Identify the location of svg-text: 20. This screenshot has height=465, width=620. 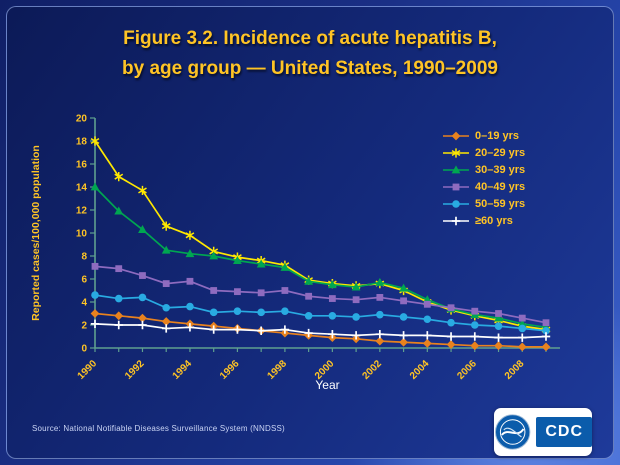
(82, 119).